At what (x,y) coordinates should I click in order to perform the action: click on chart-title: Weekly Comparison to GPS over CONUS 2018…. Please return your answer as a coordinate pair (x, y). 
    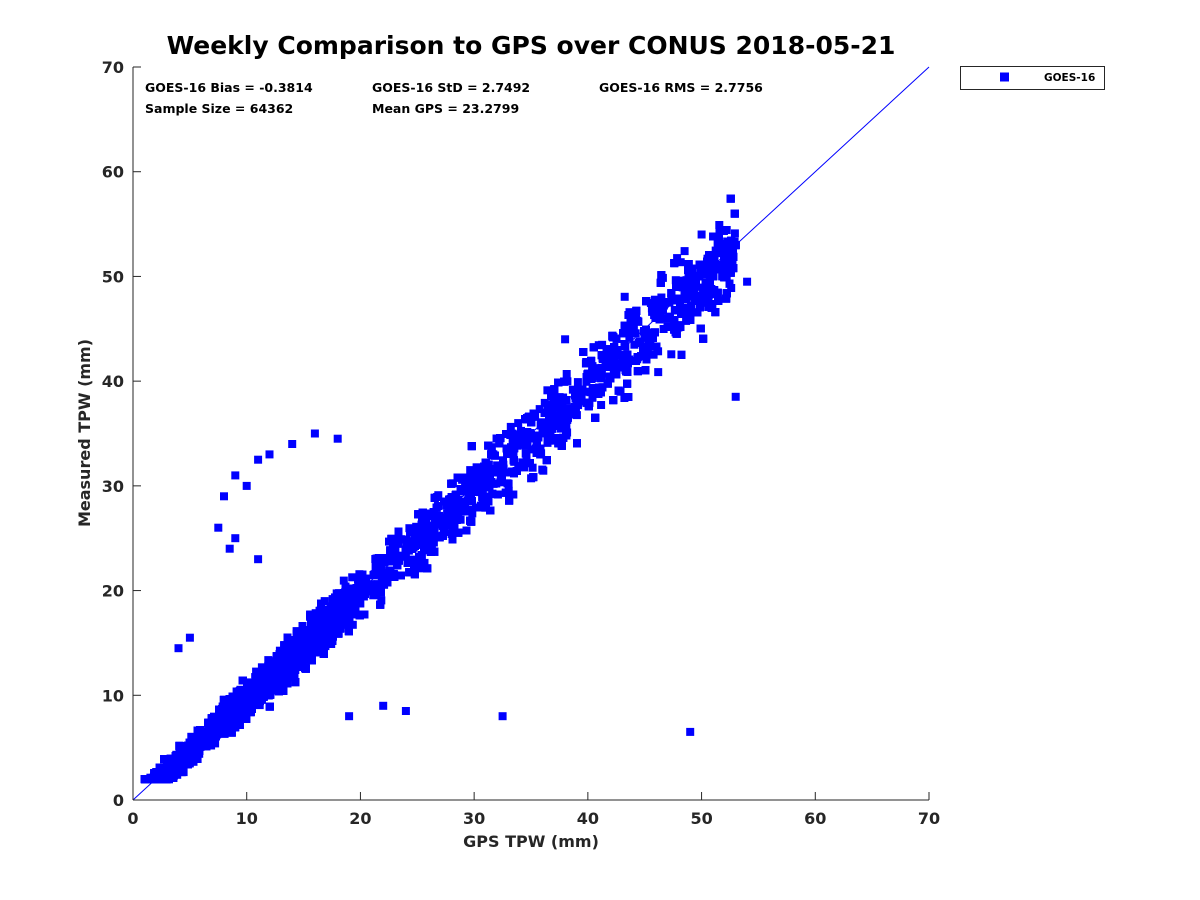
    Looking at the image, I should click on (531, 45).